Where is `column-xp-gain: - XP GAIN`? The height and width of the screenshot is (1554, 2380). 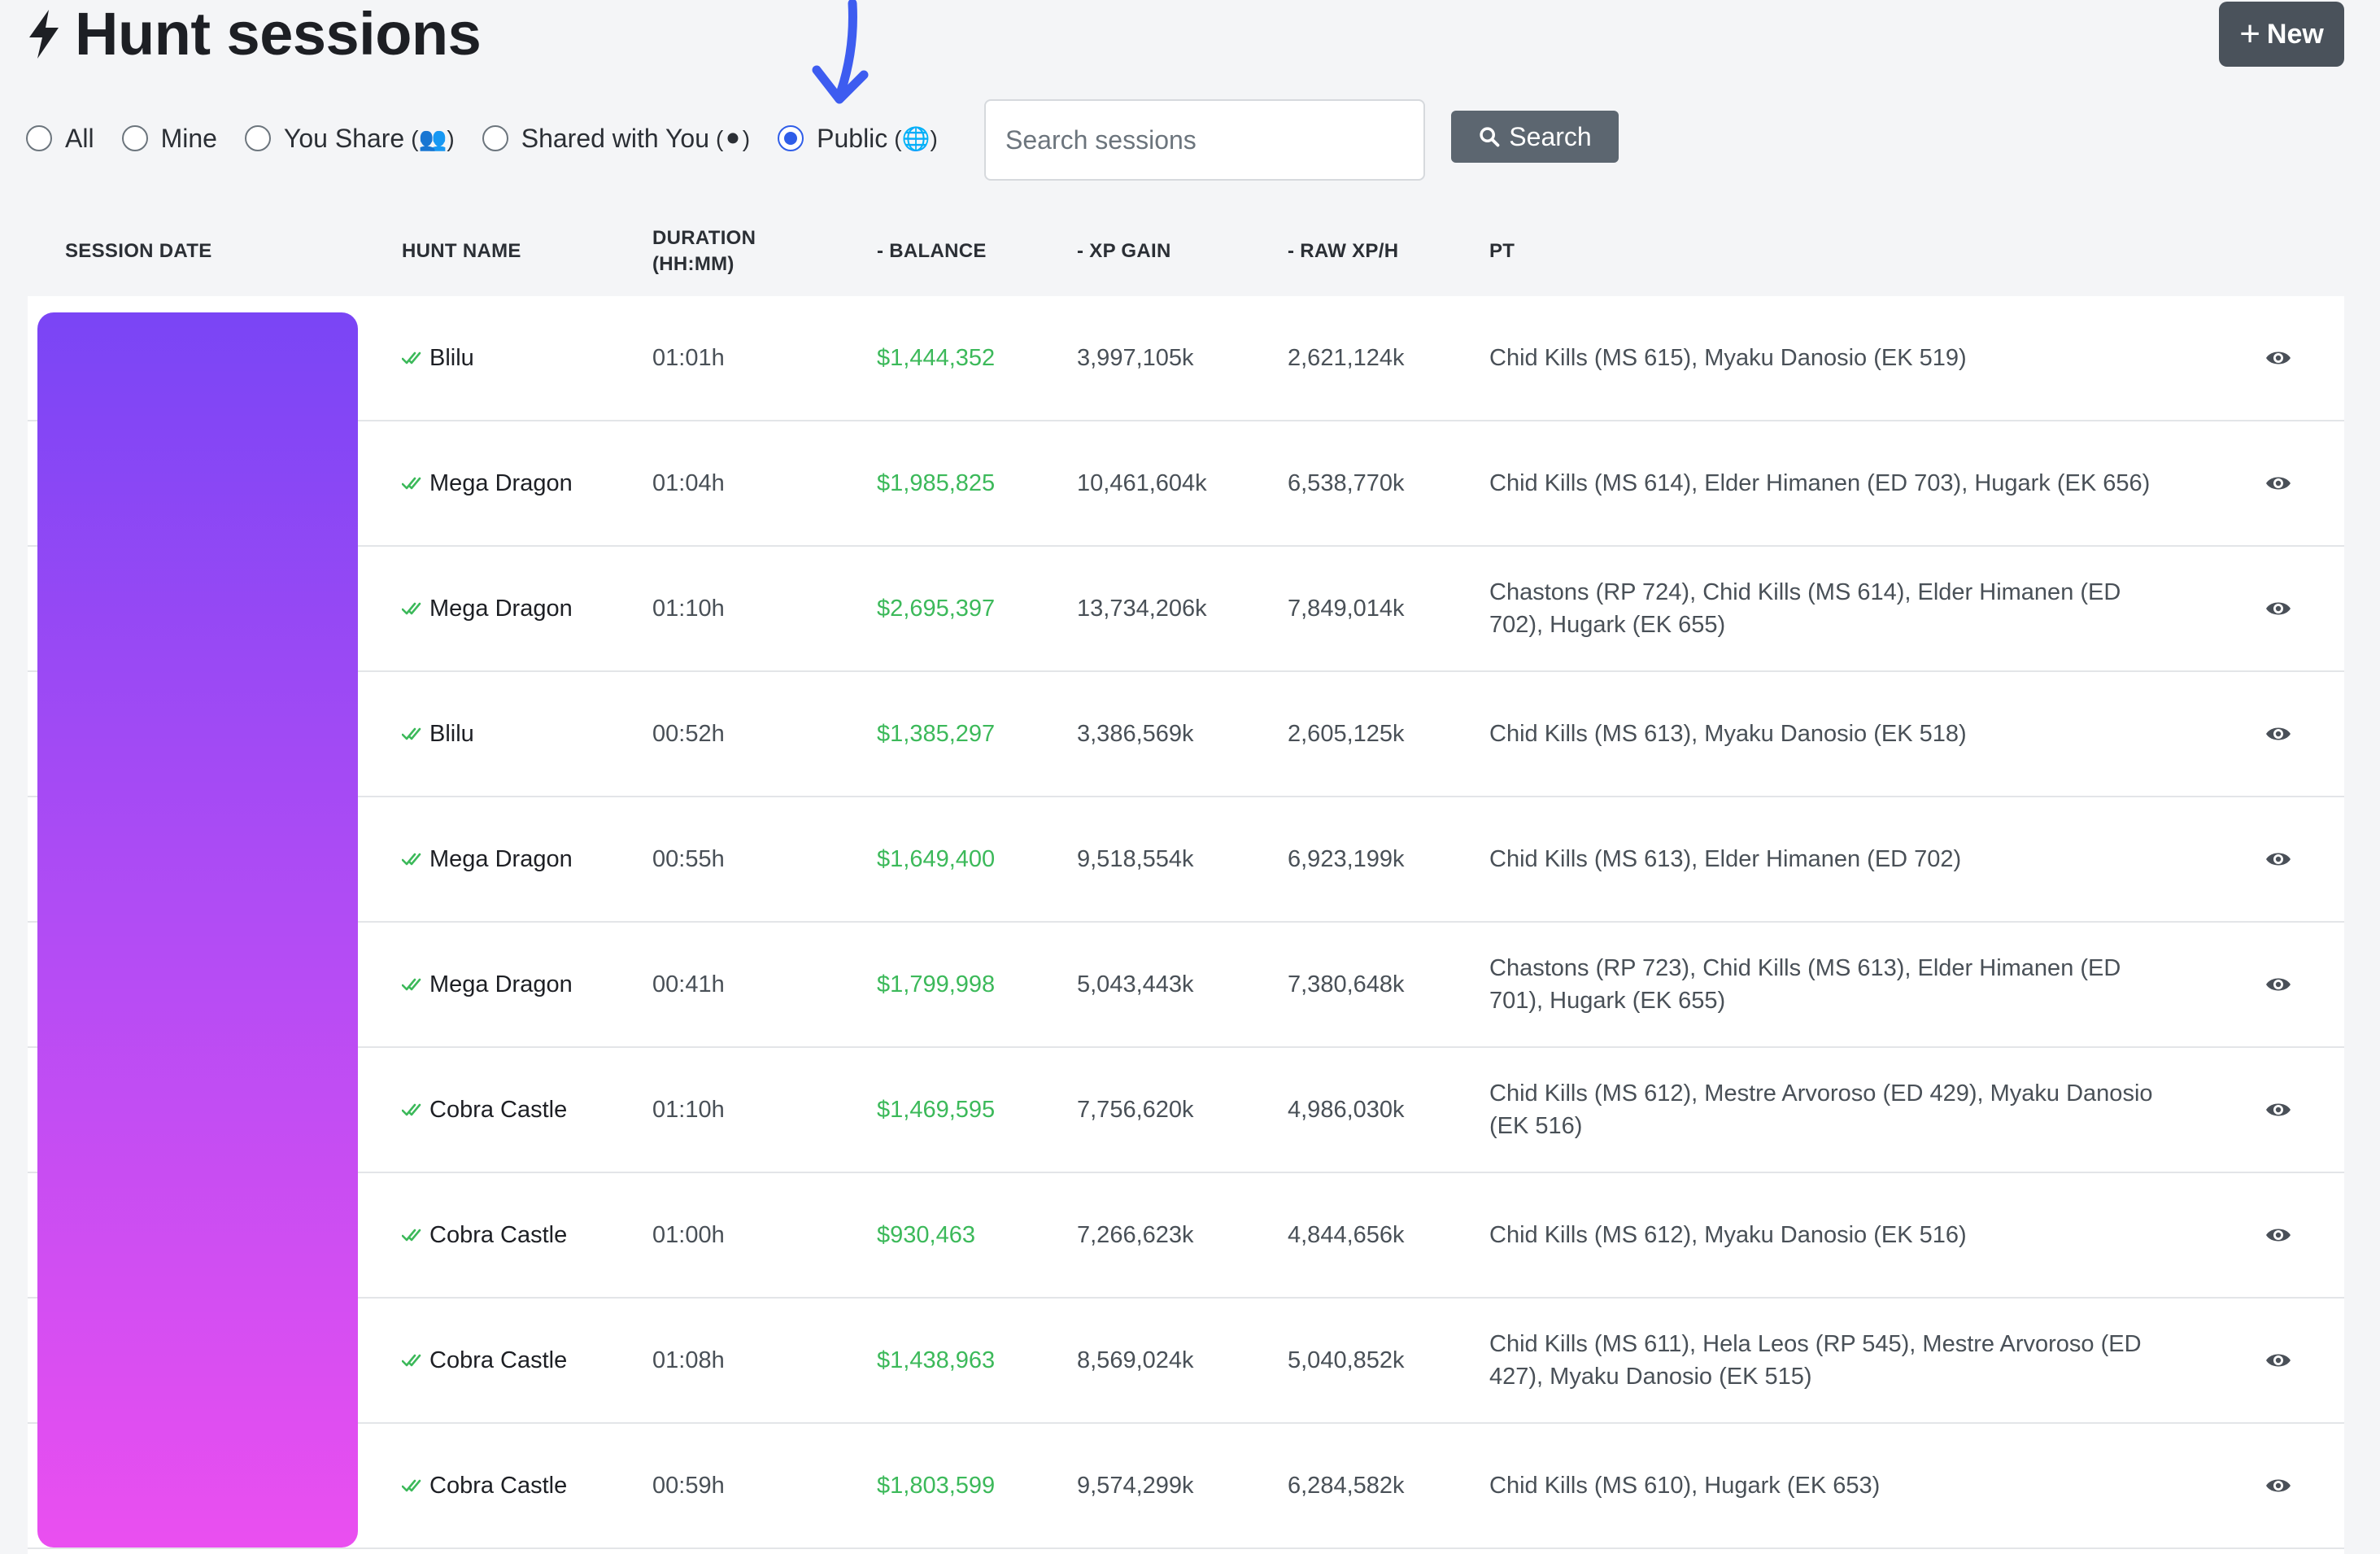
column-xp-gain: - XP GAIN is located at coordinates (1124, 251).